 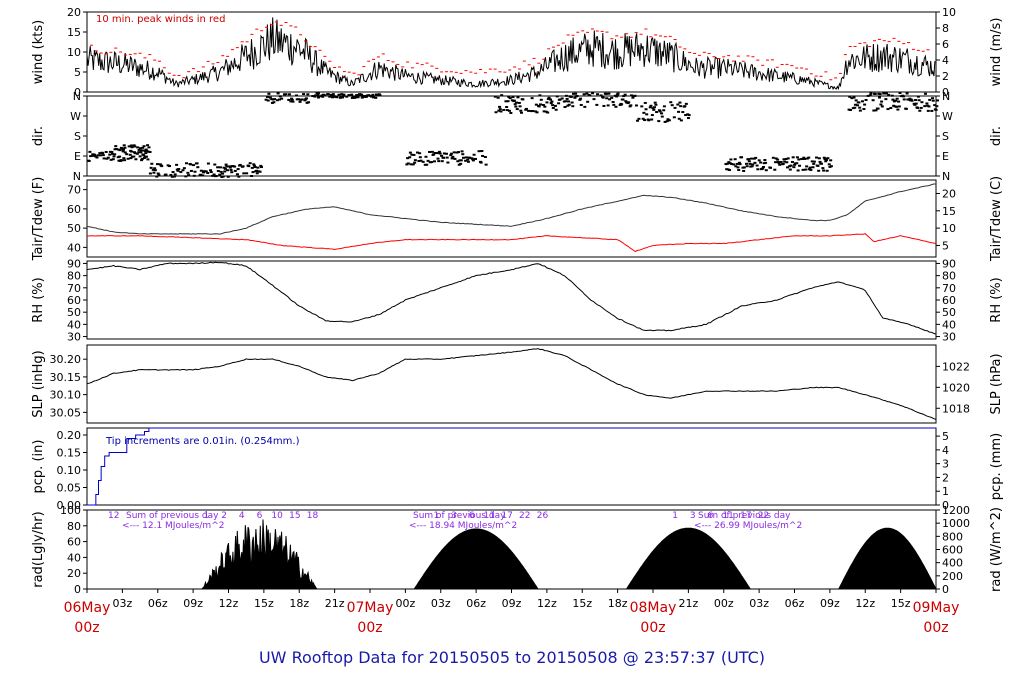 What do you see at coordinates (952, 576) in the screenshot?
I see `ytick-right-label-rad: 200` at bounding box center [952, 576].